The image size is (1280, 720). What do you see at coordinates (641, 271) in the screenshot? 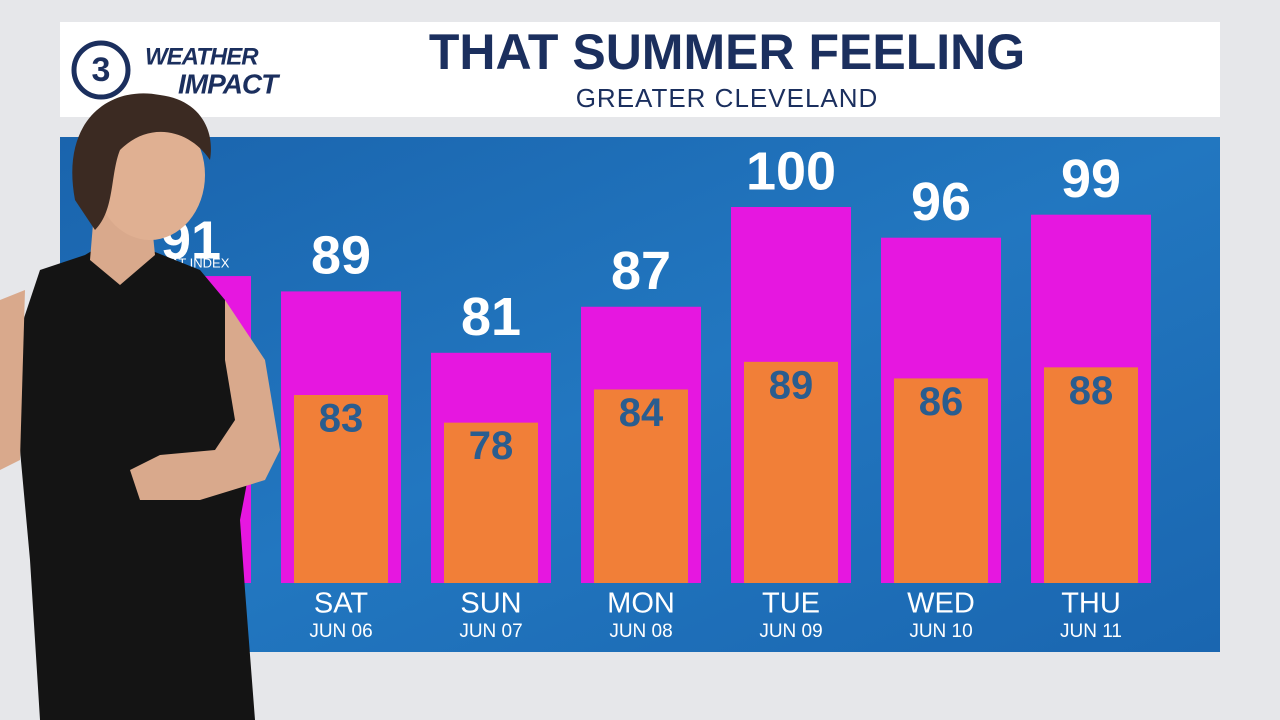
I see `value-label: 87` at bounding box center [641, 271].